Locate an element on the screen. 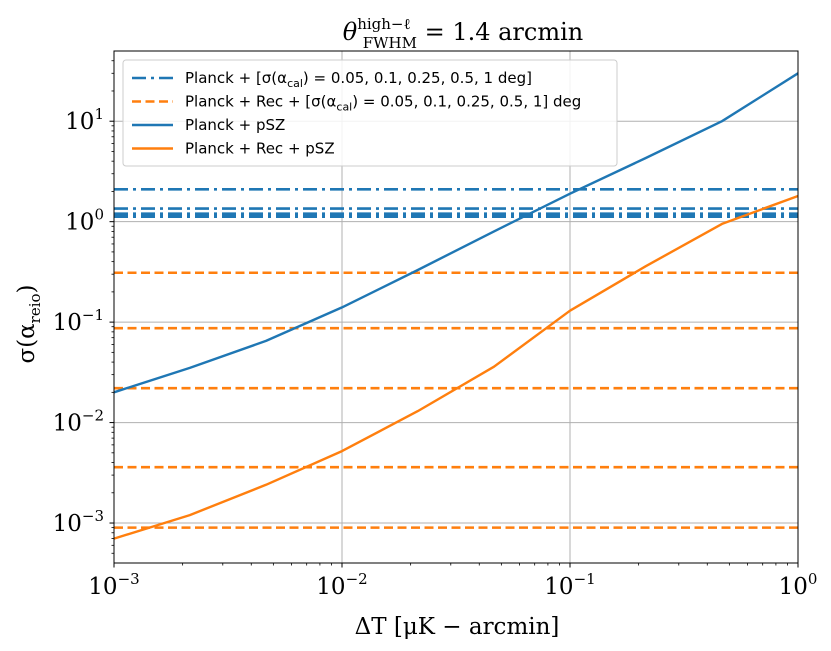  chart-title: θhigh−ℓ FWHM = 1.4 arcmin is located at coordinates (463, 33).